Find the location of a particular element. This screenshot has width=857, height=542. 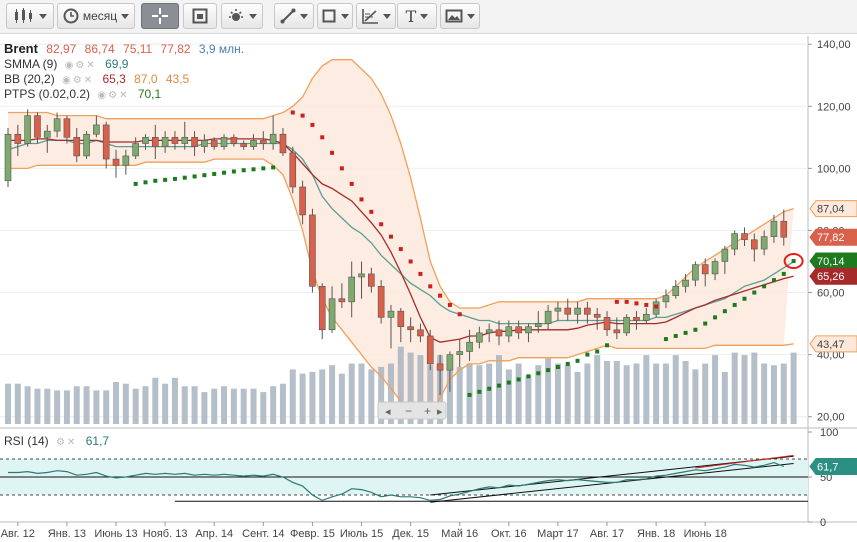

indicators-button is located at coordinates (242, 16).